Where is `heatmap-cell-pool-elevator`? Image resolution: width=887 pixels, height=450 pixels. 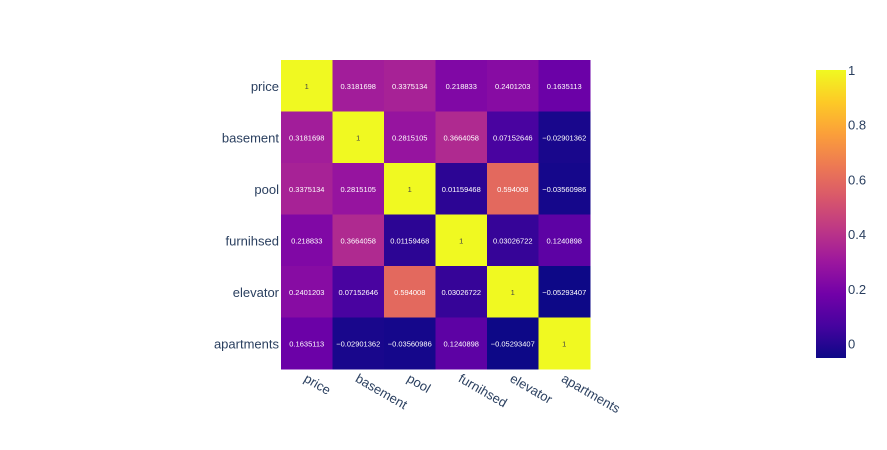
heatmap-cell-pool-elevator is located at coordinates (513, 189).